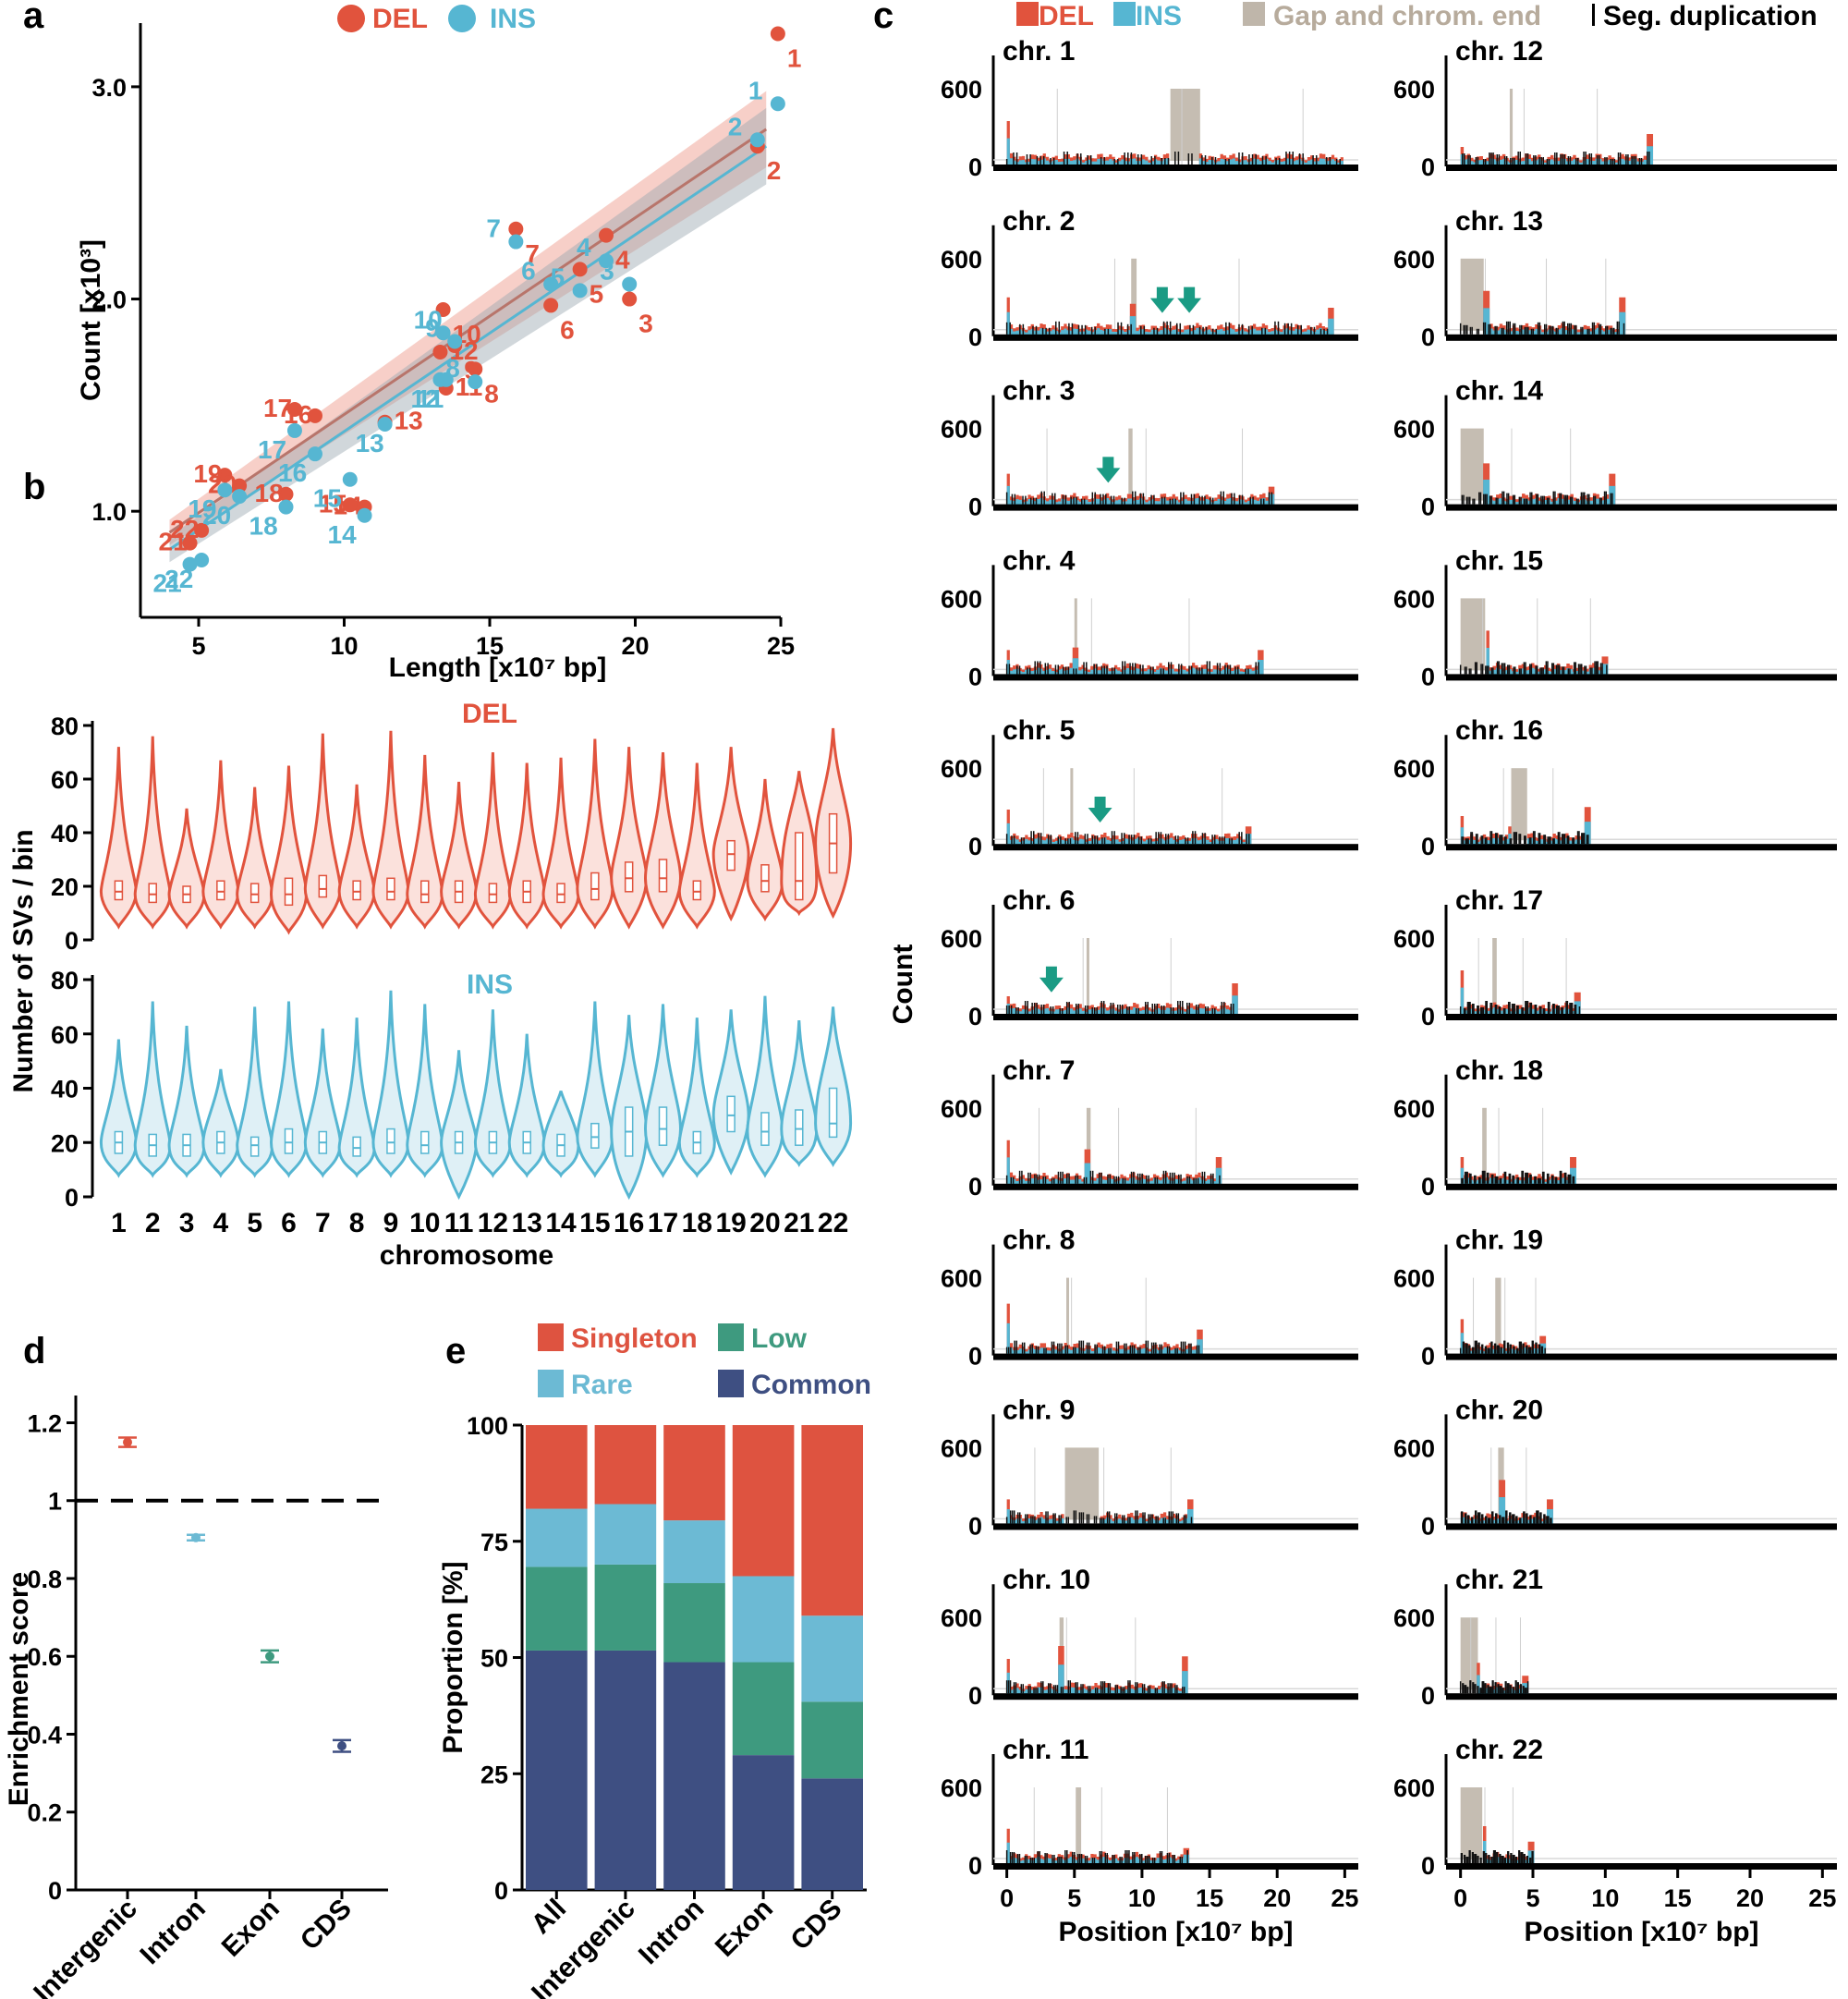 Image resolution: width=1848 pixels, height=1999 pixels. I want to click on chromosome-histogram: 600 0 chr. 5, so click(1149, 787).